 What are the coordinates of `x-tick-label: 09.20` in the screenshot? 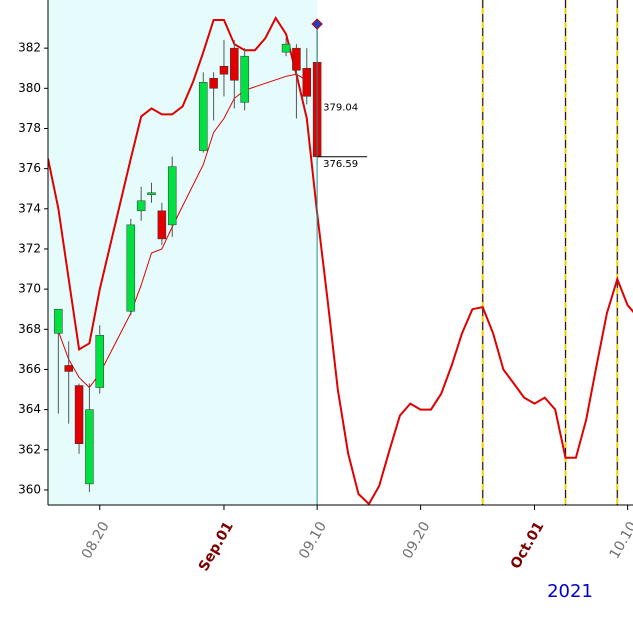 It's located at (417, 540).